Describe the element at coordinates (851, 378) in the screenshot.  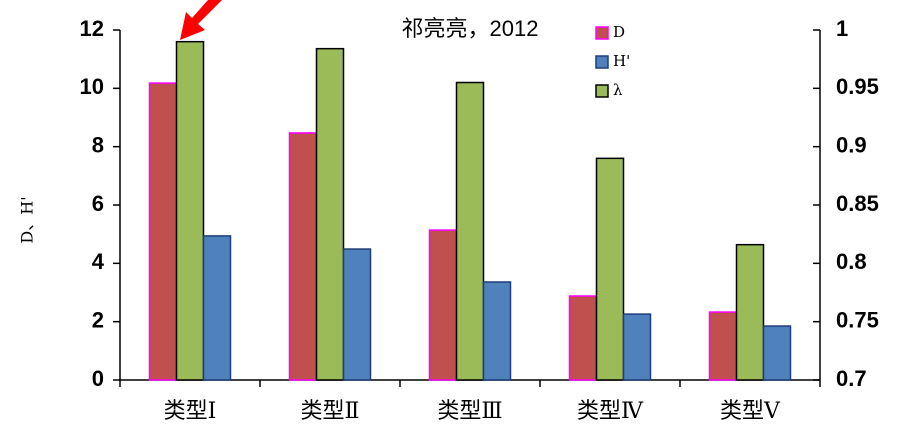
I see `y2-tick-label: 0.7` at that location.